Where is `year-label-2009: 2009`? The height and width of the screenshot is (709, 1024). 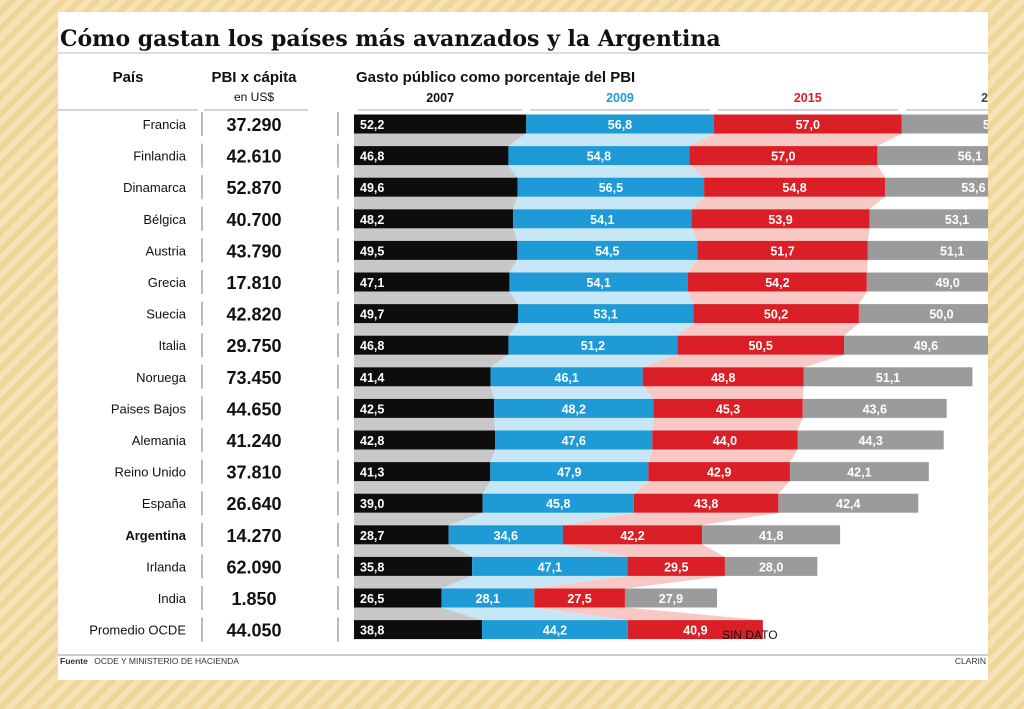
year-label-2009: 2009 is located at coordinates (620, 98).